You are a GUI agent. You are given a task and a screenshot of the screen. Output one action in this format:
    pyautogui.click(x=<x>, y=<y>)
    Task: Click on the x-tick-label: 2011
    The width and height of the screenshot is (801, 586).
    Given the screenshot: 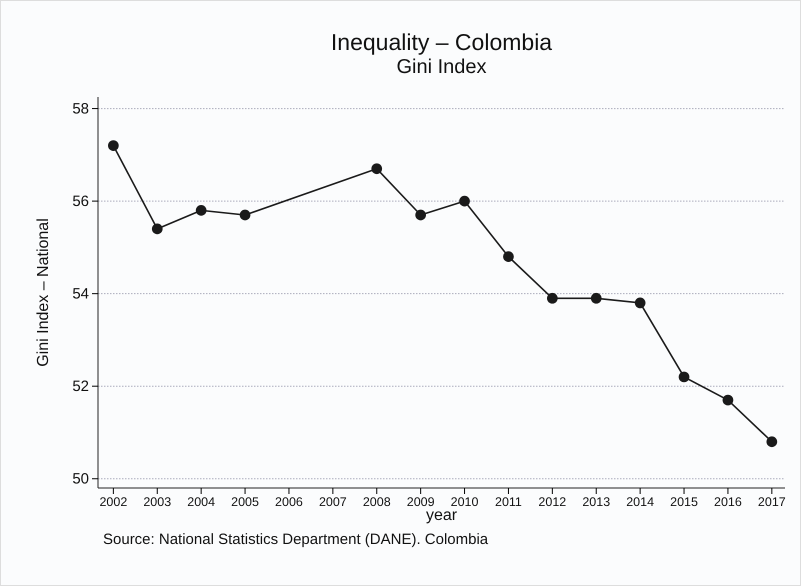 What is the action you would take?
    pyautogui.click(x=508, y=501)
    